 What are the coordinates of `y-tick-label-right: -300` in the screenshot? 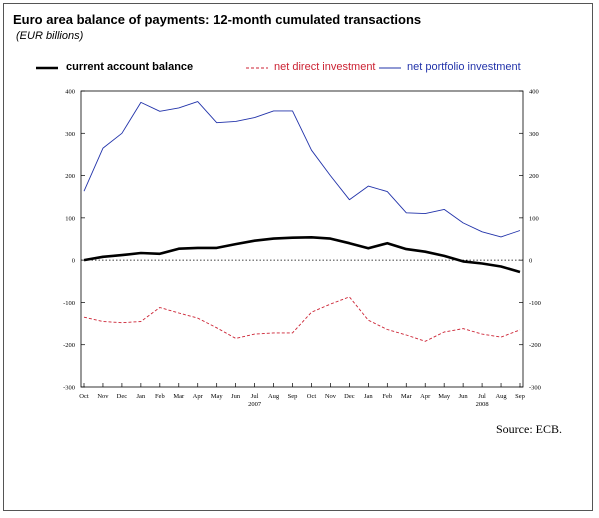 It's located at (535, 388).